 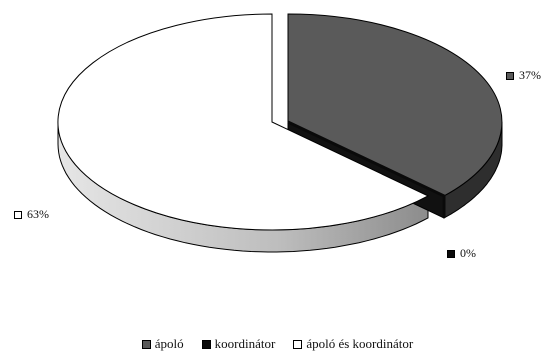 What do you see at coordinates (530, 75) in the screenshot?
I see `data-label-apolo-text: 37%` at bounding box center [530, 75].